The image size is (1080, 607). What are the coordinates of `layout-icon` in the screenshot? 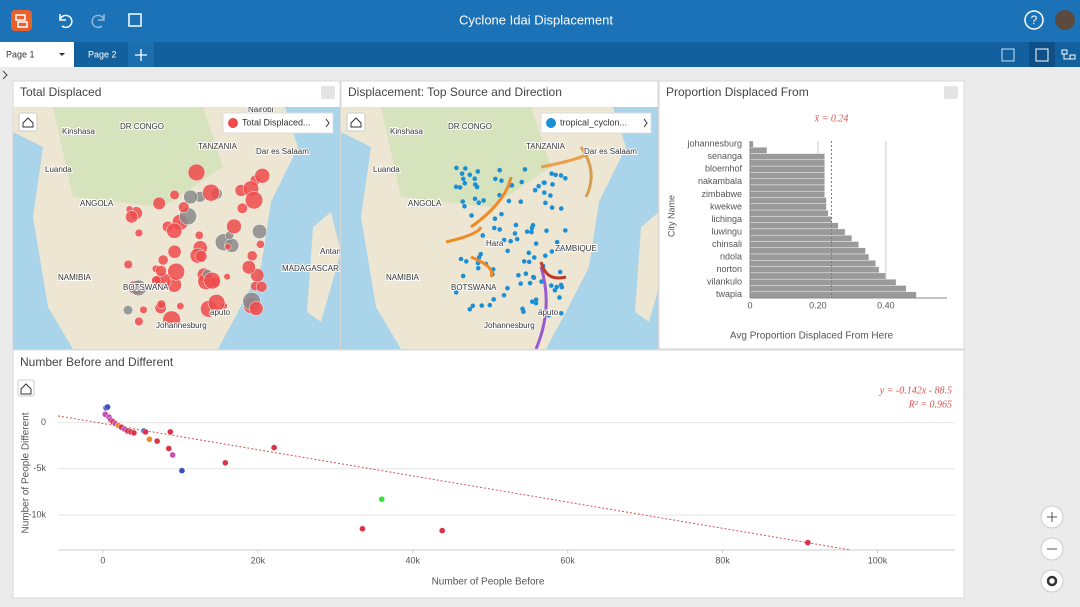 It's located at (1008, 55).